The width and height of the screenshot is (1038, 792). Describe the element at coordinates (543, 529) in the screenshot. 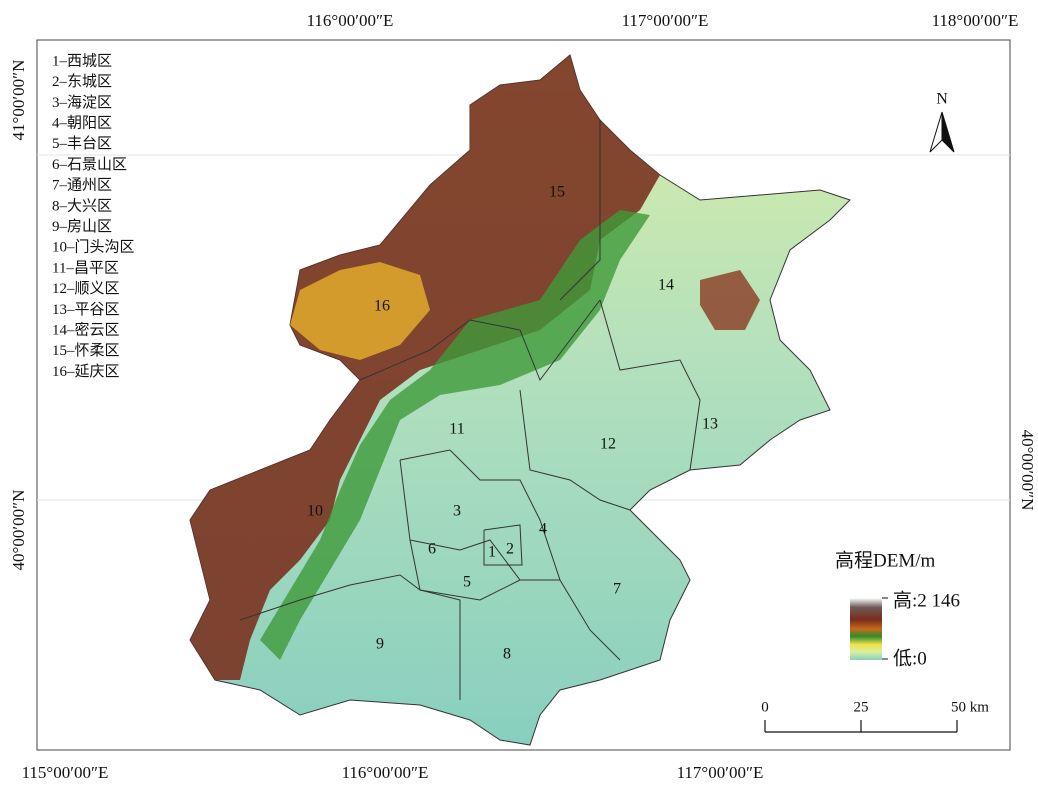

I see `district-number: 4` at that location.